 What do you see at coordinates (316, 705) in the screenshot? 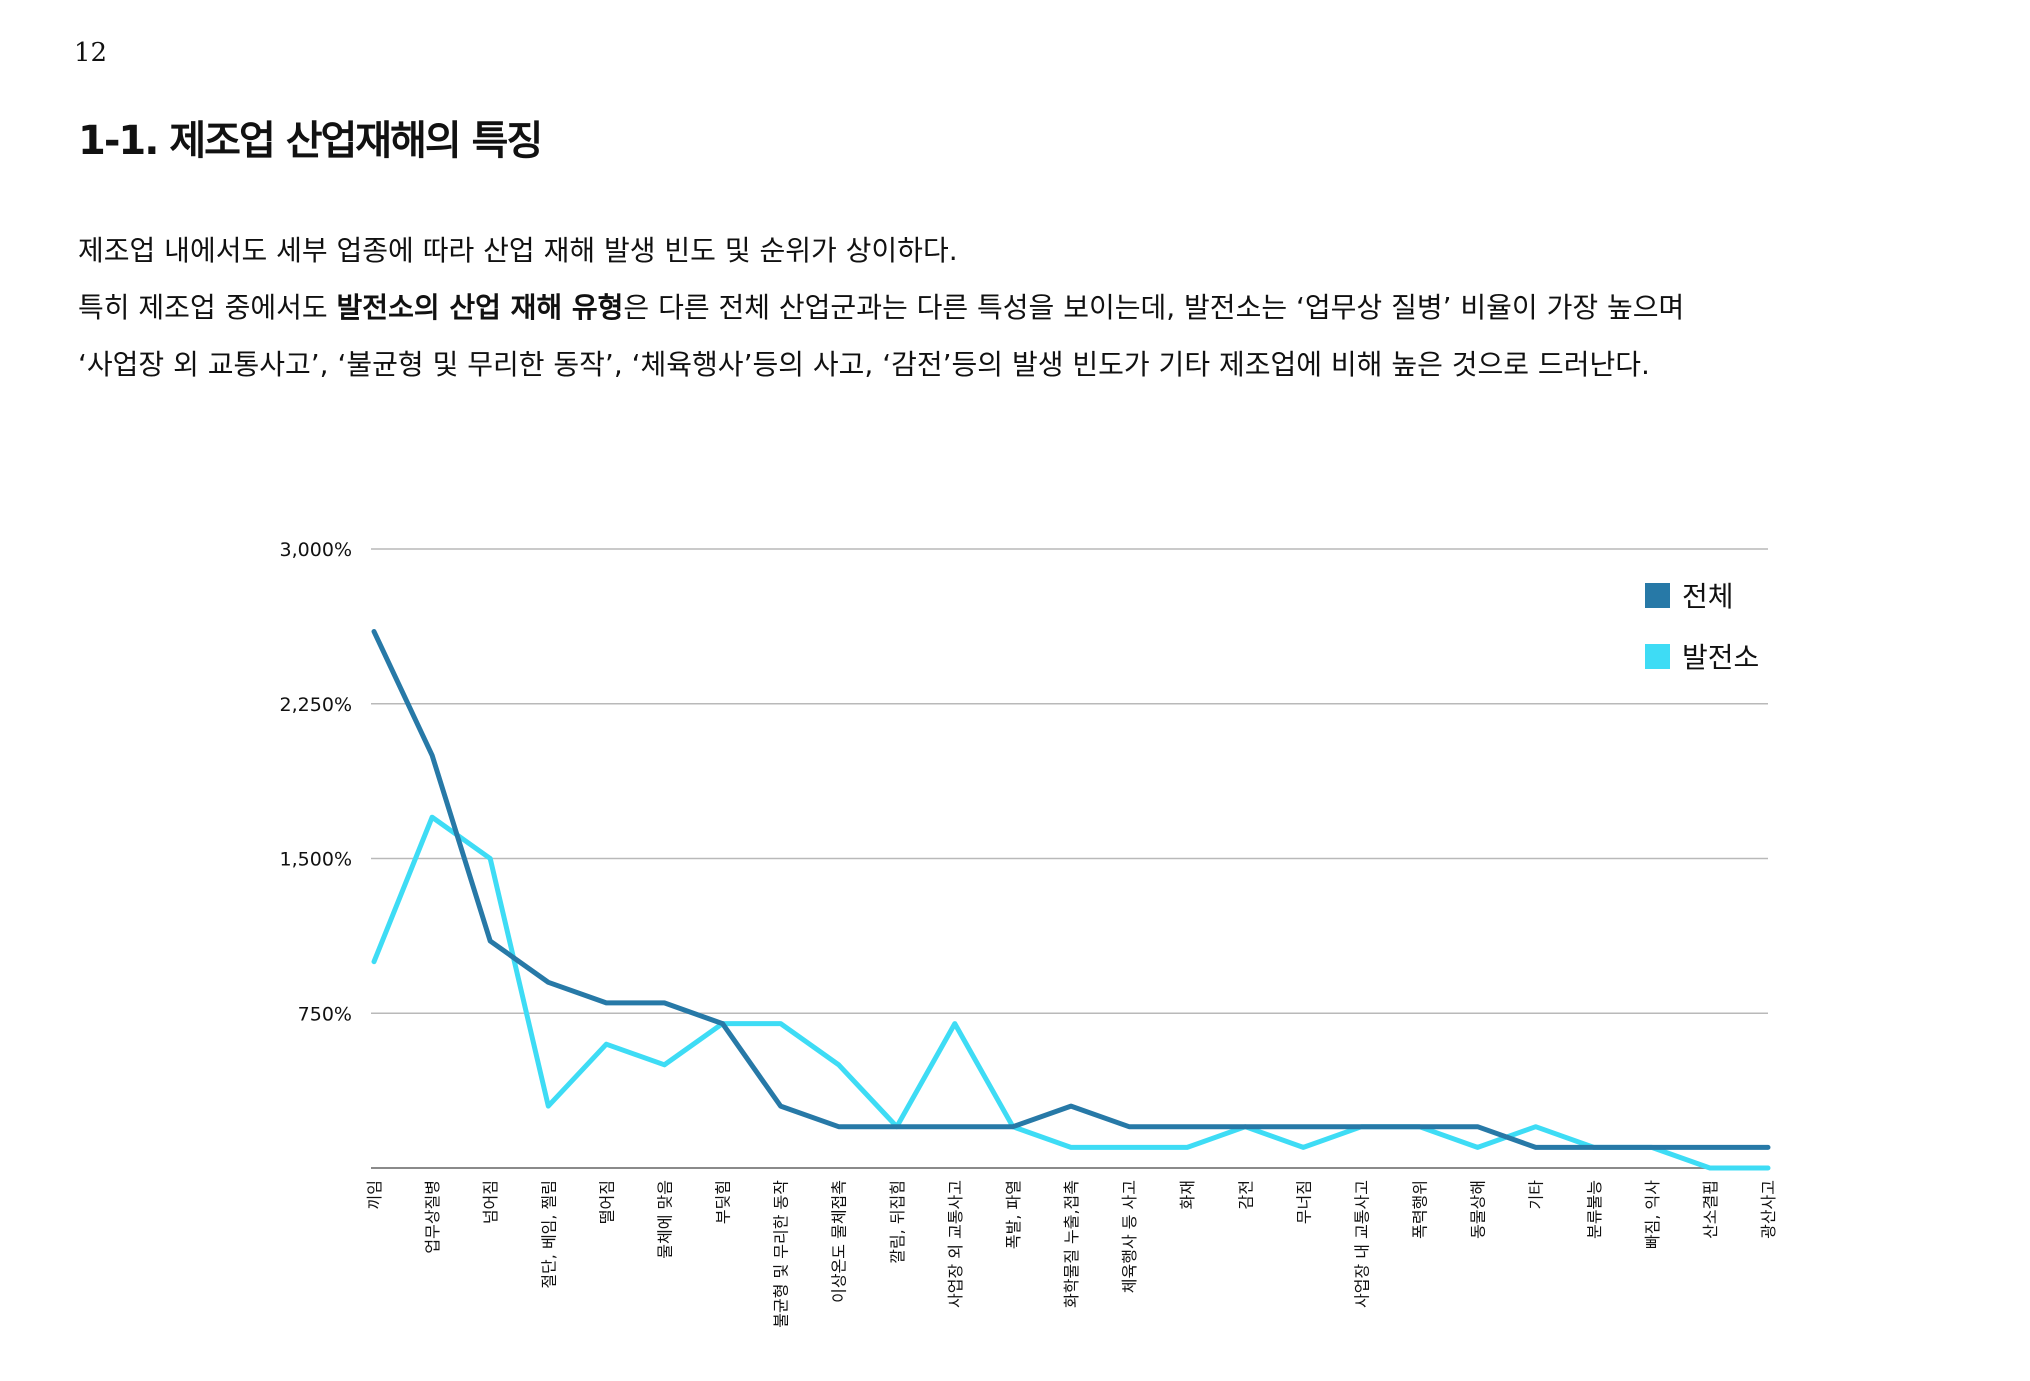
I see `y-tick-label: 2,250%` at bounding box center [316, 705].